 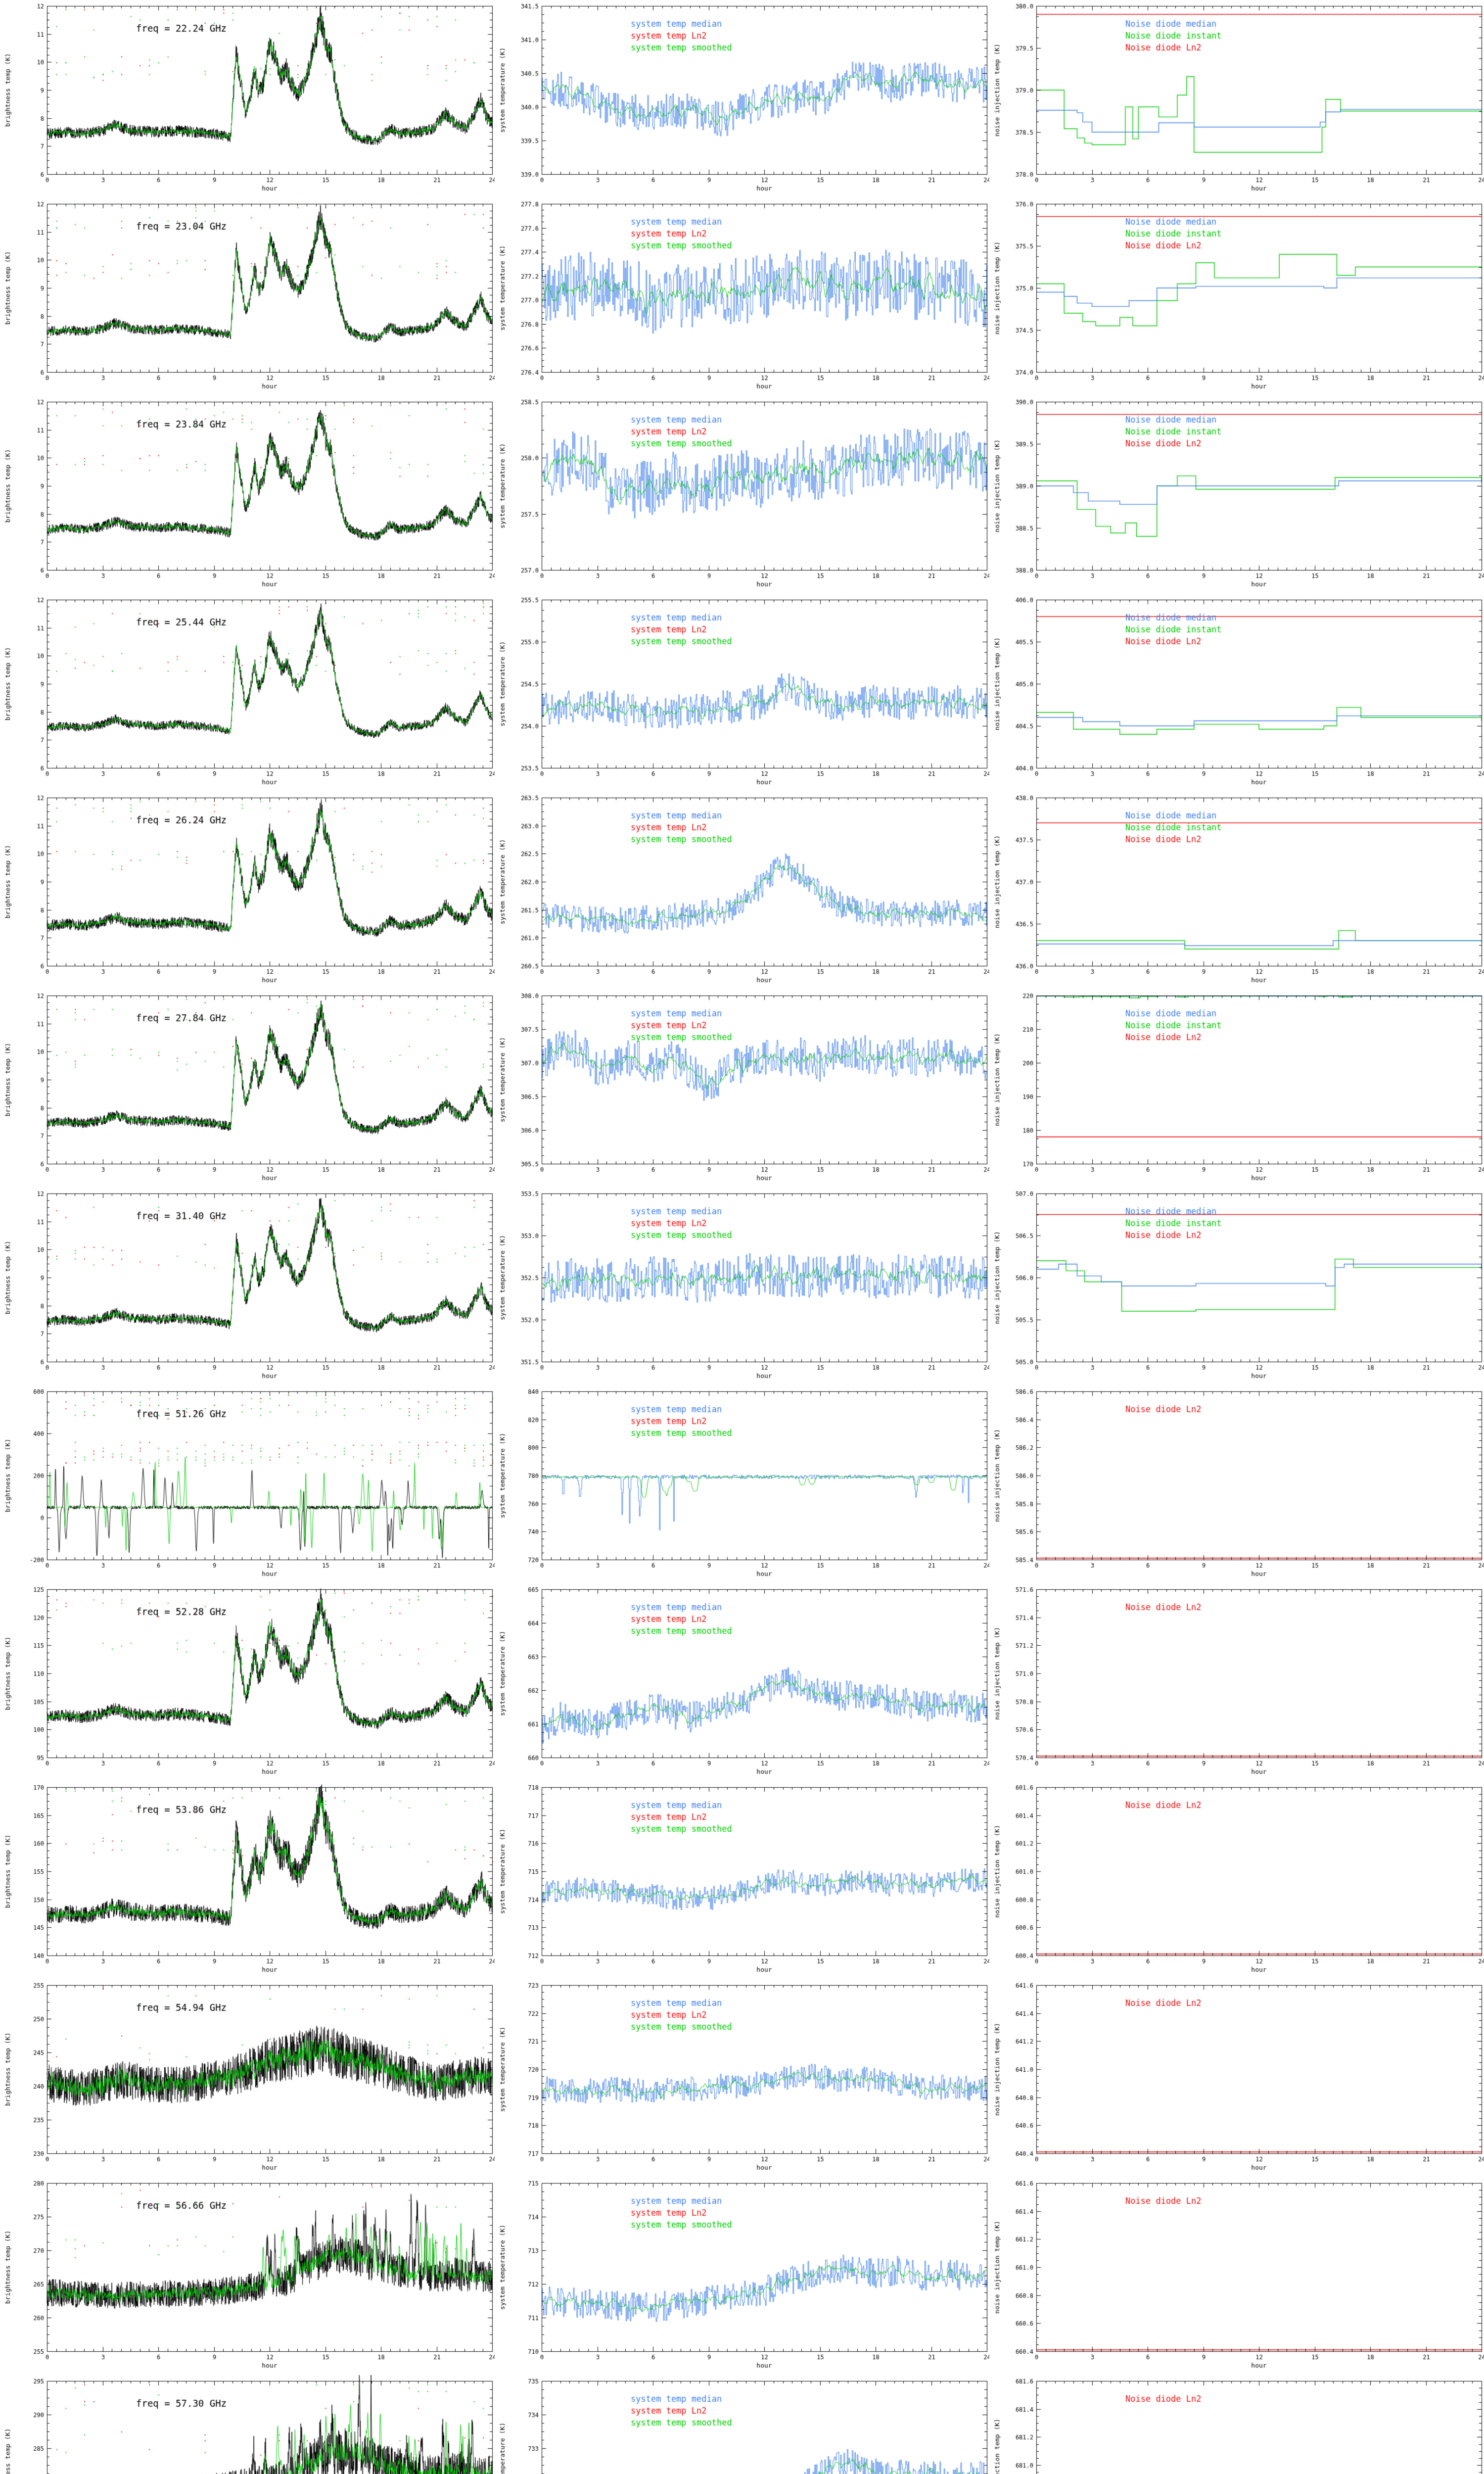 I want to click on panel-right-row1, so click(x=1236, y=99).